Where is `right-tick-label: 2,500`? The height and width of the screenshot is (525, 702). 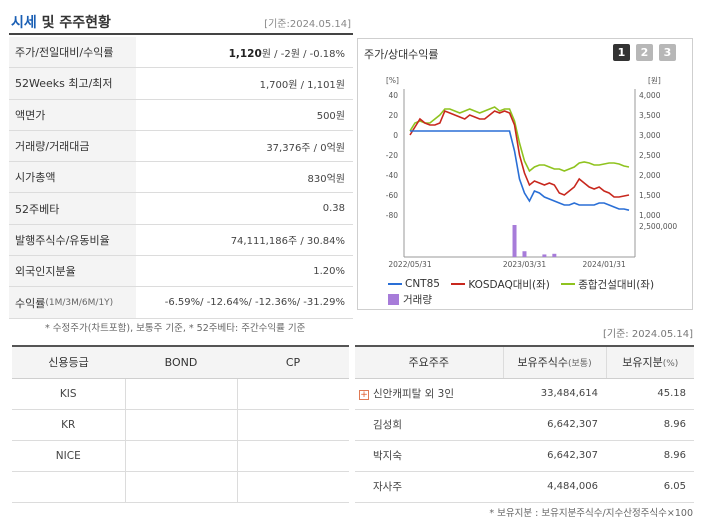
right-tick-label: 2,500 is located at coordinates (650, 155).